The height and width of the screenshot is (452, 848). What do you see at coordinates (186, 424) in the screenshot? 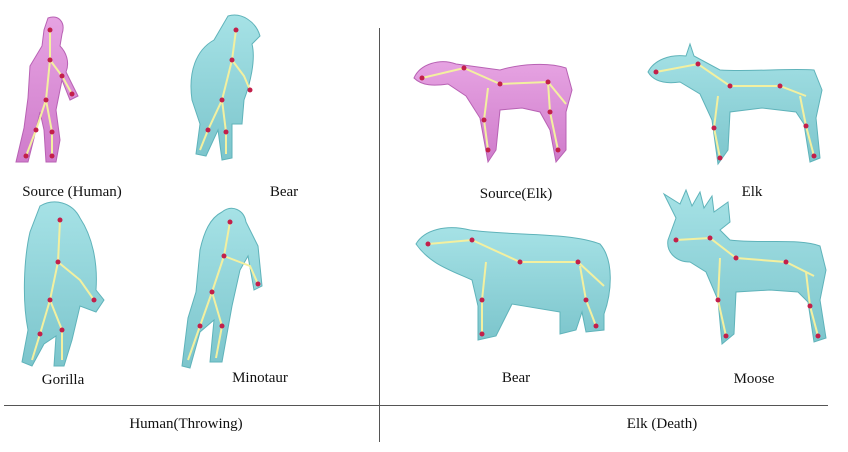
I see `caption-left: Human(Throwing)` at bounding box center [186, 424].